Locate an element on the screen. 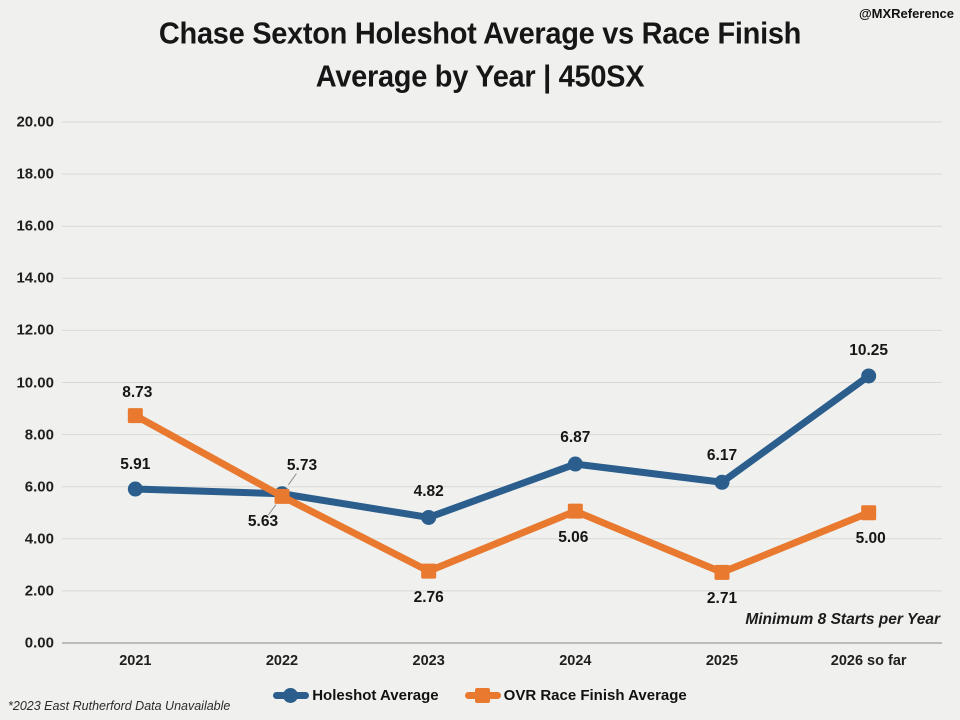 The image size is (960, 720). y-axis-tick-label: 4.00 is located at coordinates (39, 539).